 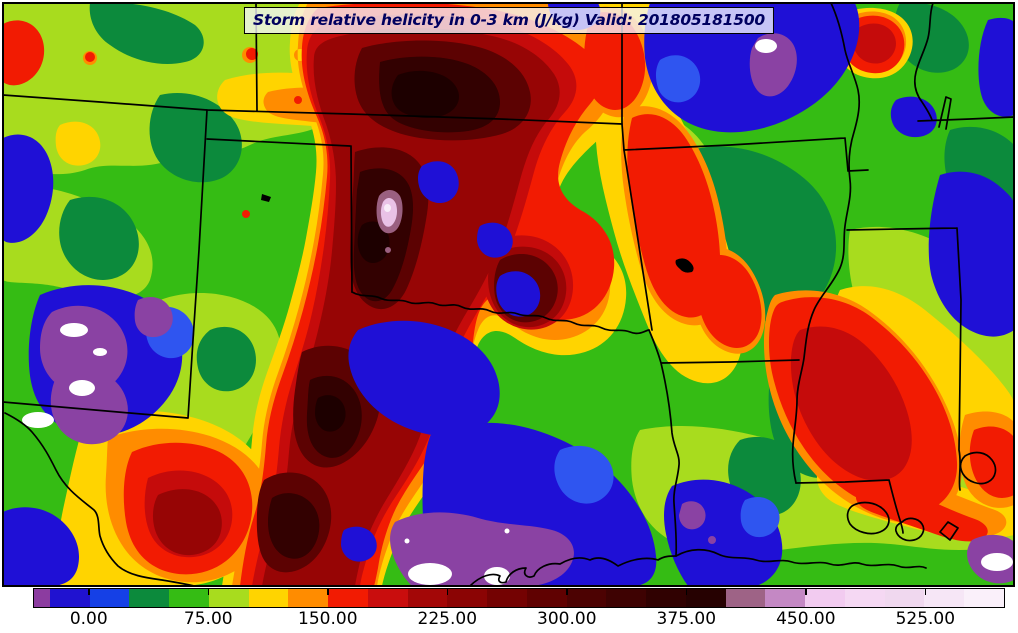 I want to click on border-texas-arkansas-louisiana, so click(x=724, y=443).